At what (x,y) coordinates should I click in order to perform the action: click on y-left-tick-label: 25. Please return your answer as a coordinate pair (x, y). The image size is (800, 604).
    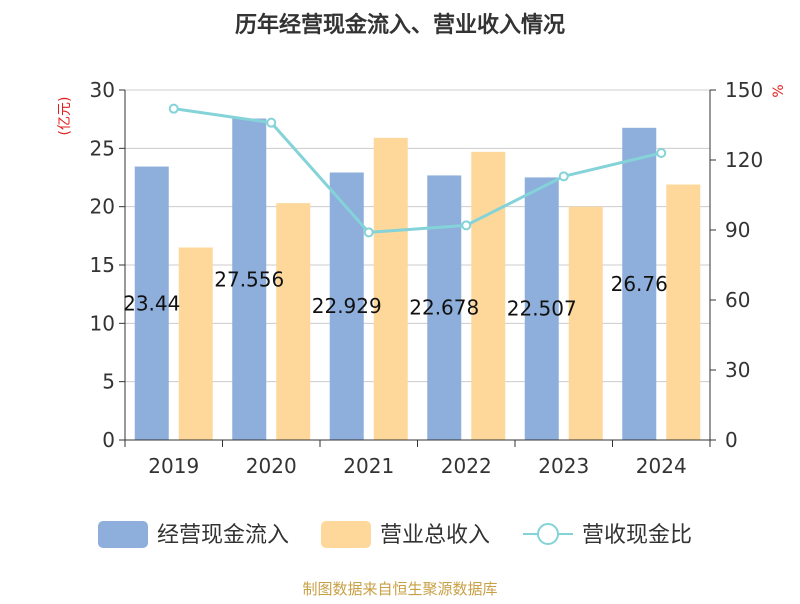
    Looking at the image, I should click on (102, 148).